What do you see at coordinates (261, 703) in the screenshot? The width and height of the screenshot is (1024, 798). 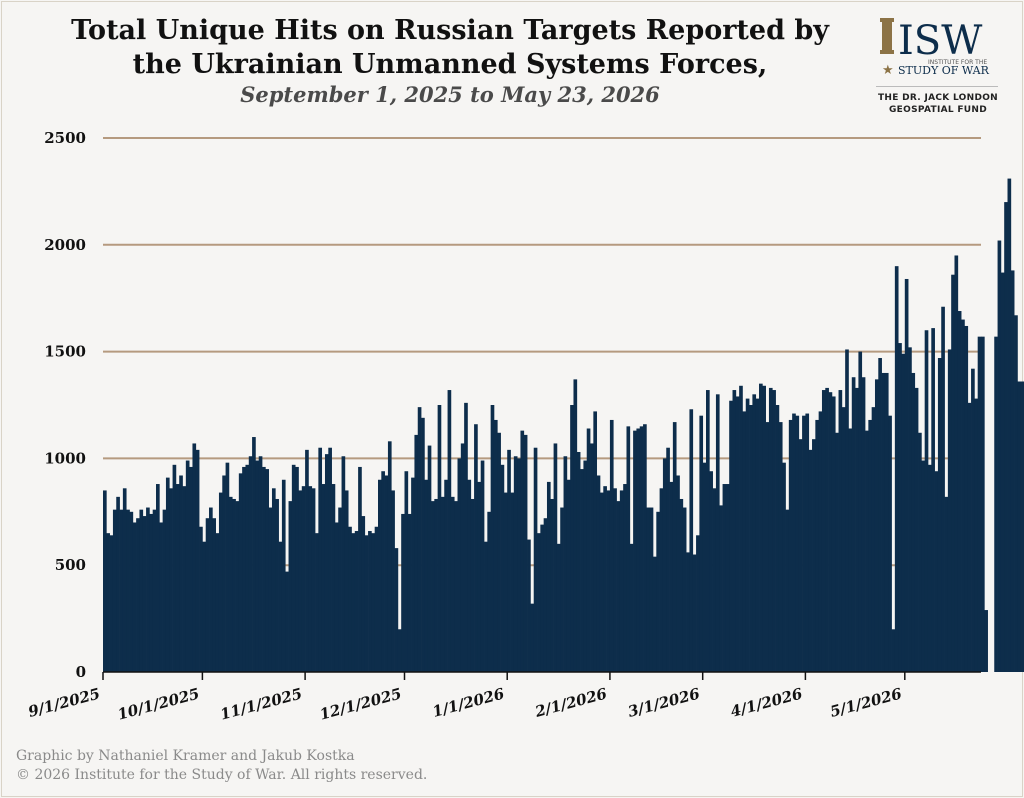 I see `x-tick-label: 11/1/2025` at bounding box center [261, 703].